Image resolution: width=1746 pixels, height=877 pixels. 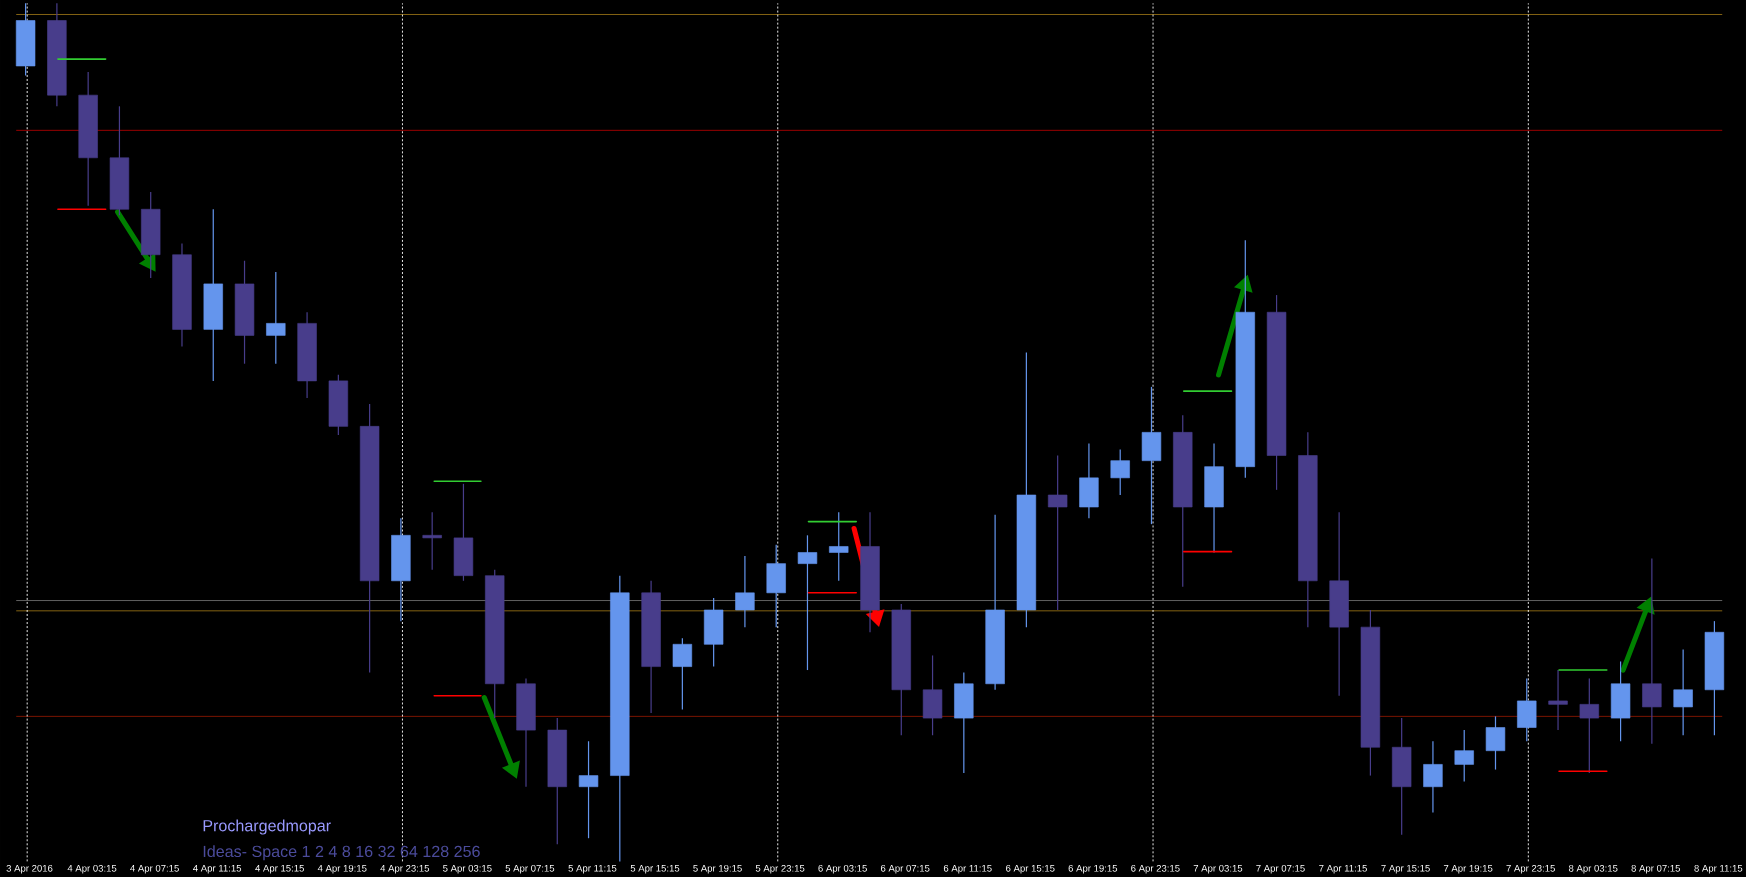 What do you see at coordinates (780, 869) in the screenshot?
I see `x-tick-label: 5 Apr 23:15` at bounding box center [780, 869].